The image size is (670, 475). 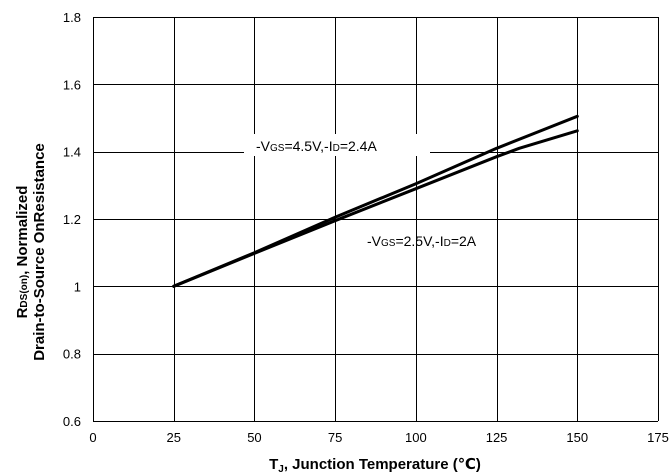 I want to click on x-tick-label: 50, so click(x=254, y=437).